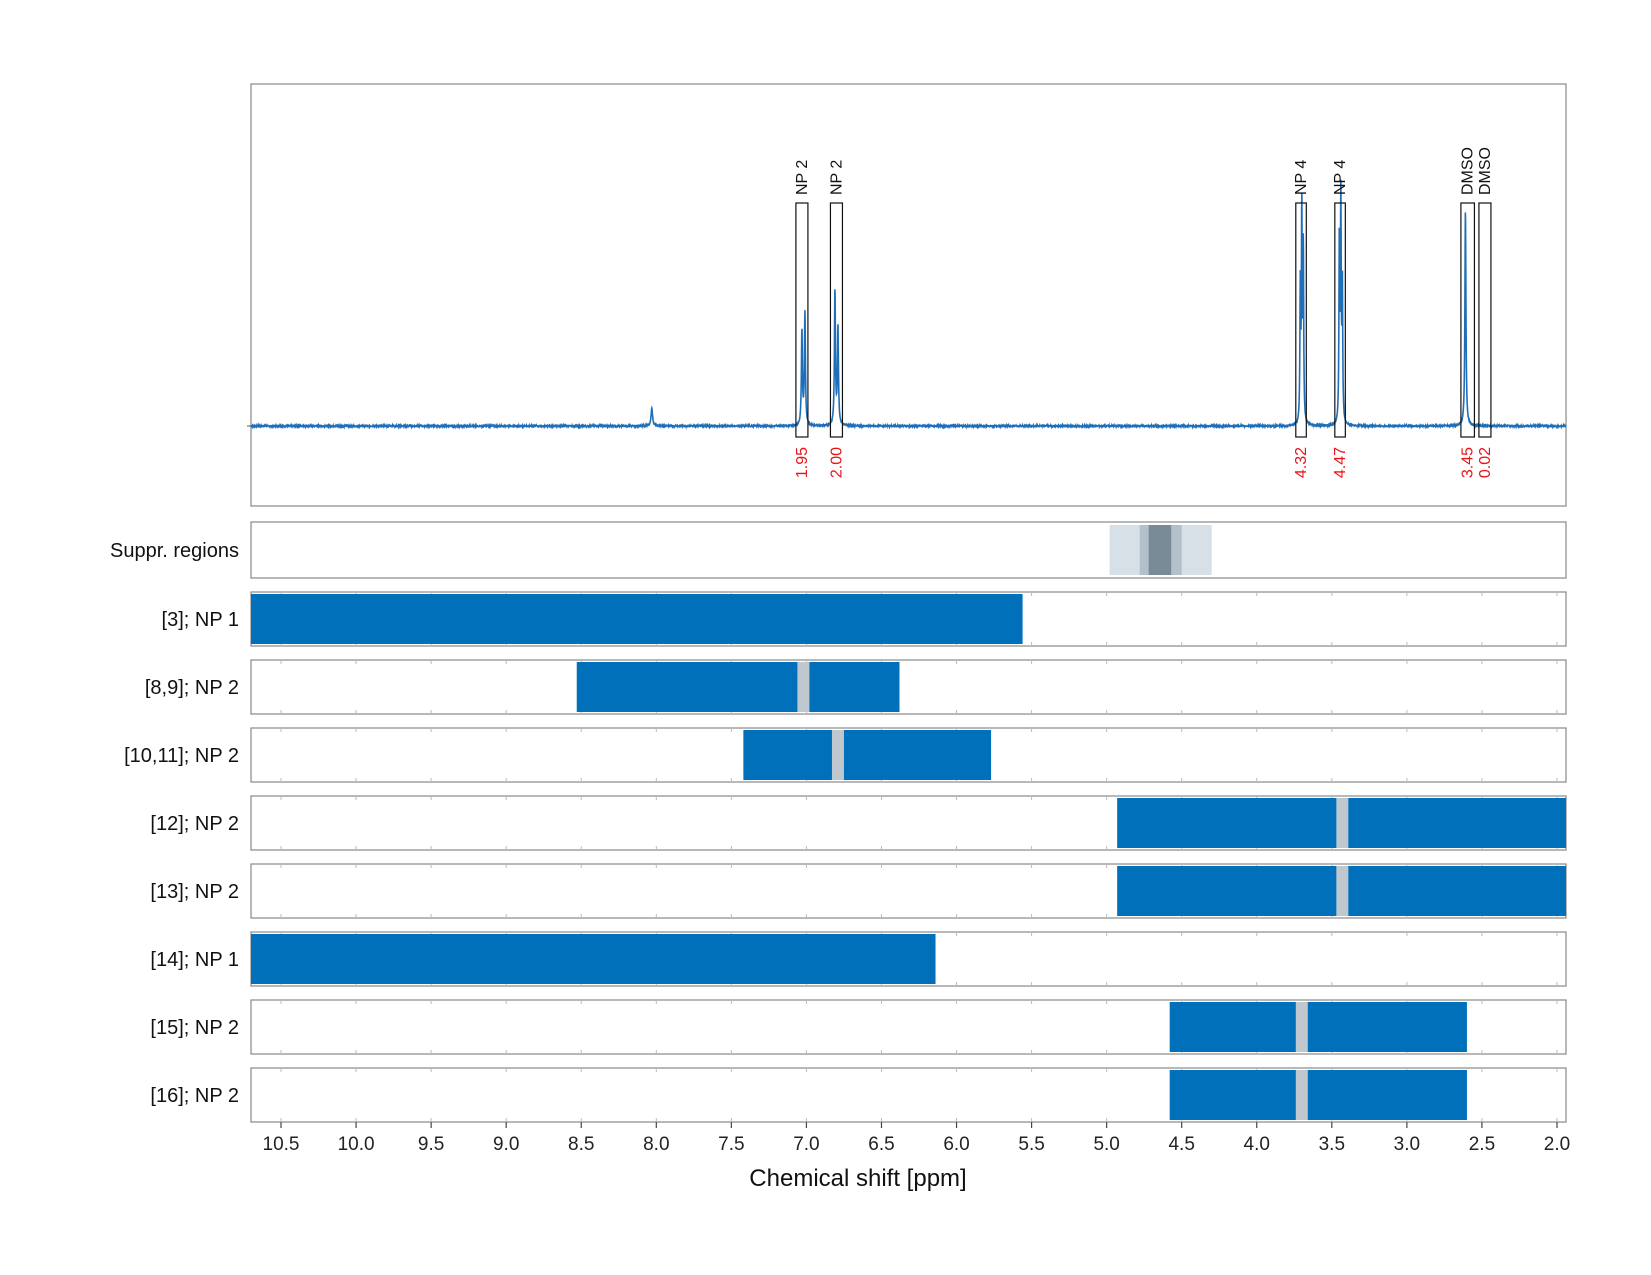 Image resolution: width=1651 pixels, height=1275 pixels. Describe the element at coordinates (581, 1144) in the screenshot. I see `x-tick-label-4: 8.5` at that location.